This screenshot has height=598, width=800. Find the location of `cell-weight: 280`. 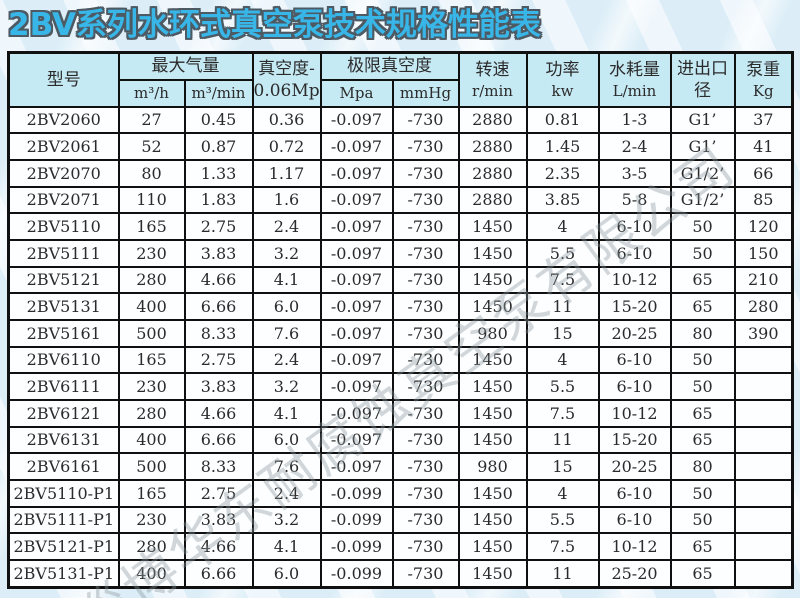

cell-weight: 280 is located at coordinates (763, 306).